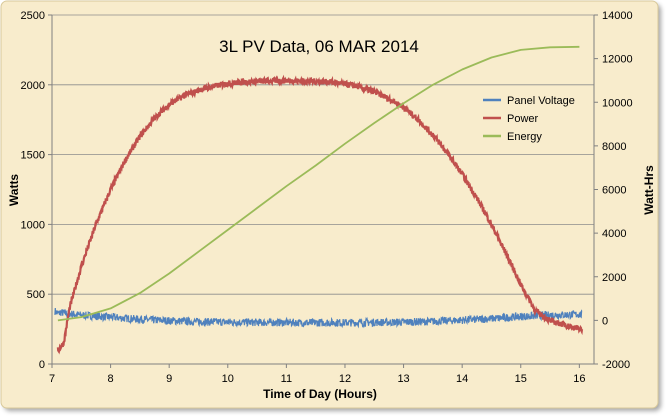 This screenshot has height=419, width=669. I want to click on y2-tick-label: 10000, so click(617, 103).